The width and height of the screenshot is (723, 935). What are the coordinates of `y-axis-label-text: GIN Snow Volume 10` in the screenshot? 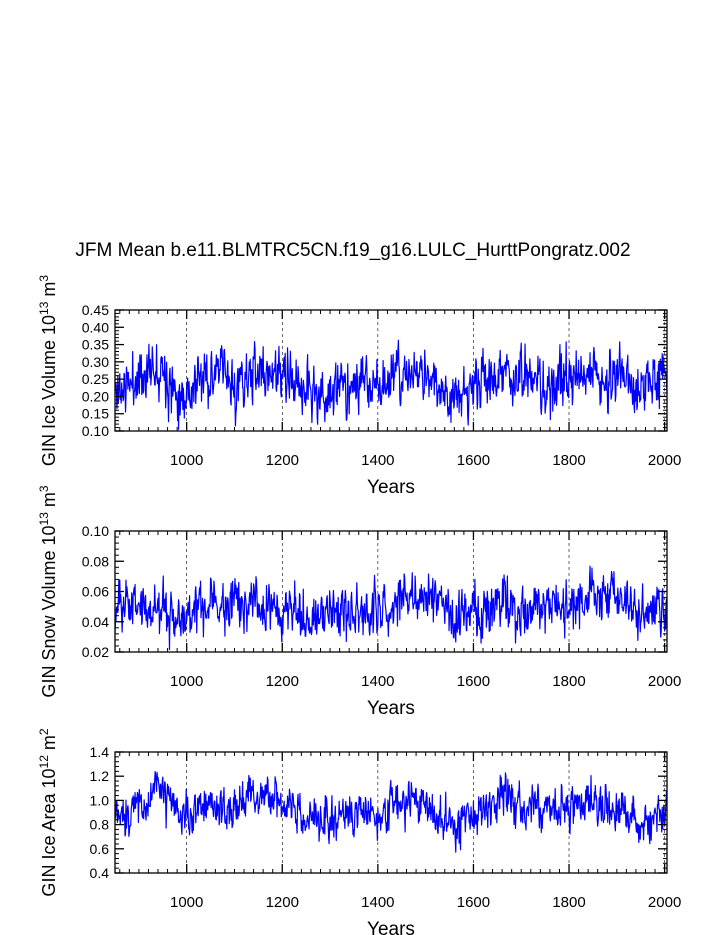 It's located at (49, 611).